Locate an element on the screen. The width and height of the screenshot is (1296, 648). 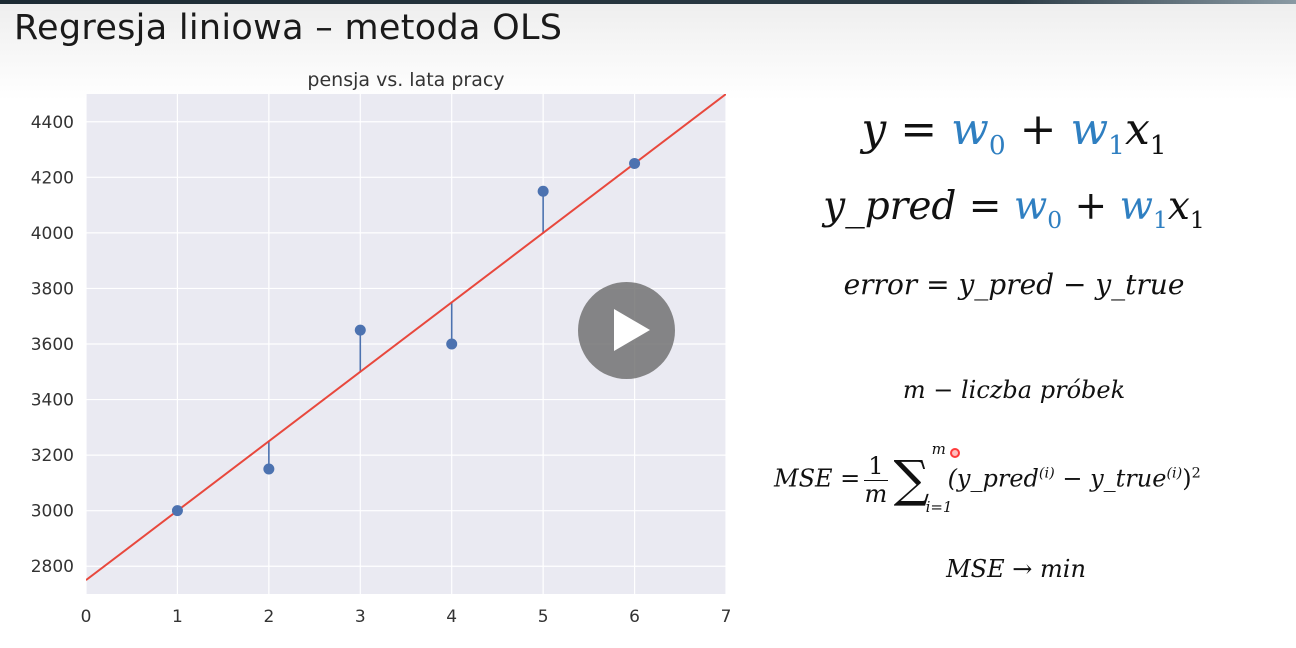
y-tick-label: 2800 is located at coordinates (52, 567).